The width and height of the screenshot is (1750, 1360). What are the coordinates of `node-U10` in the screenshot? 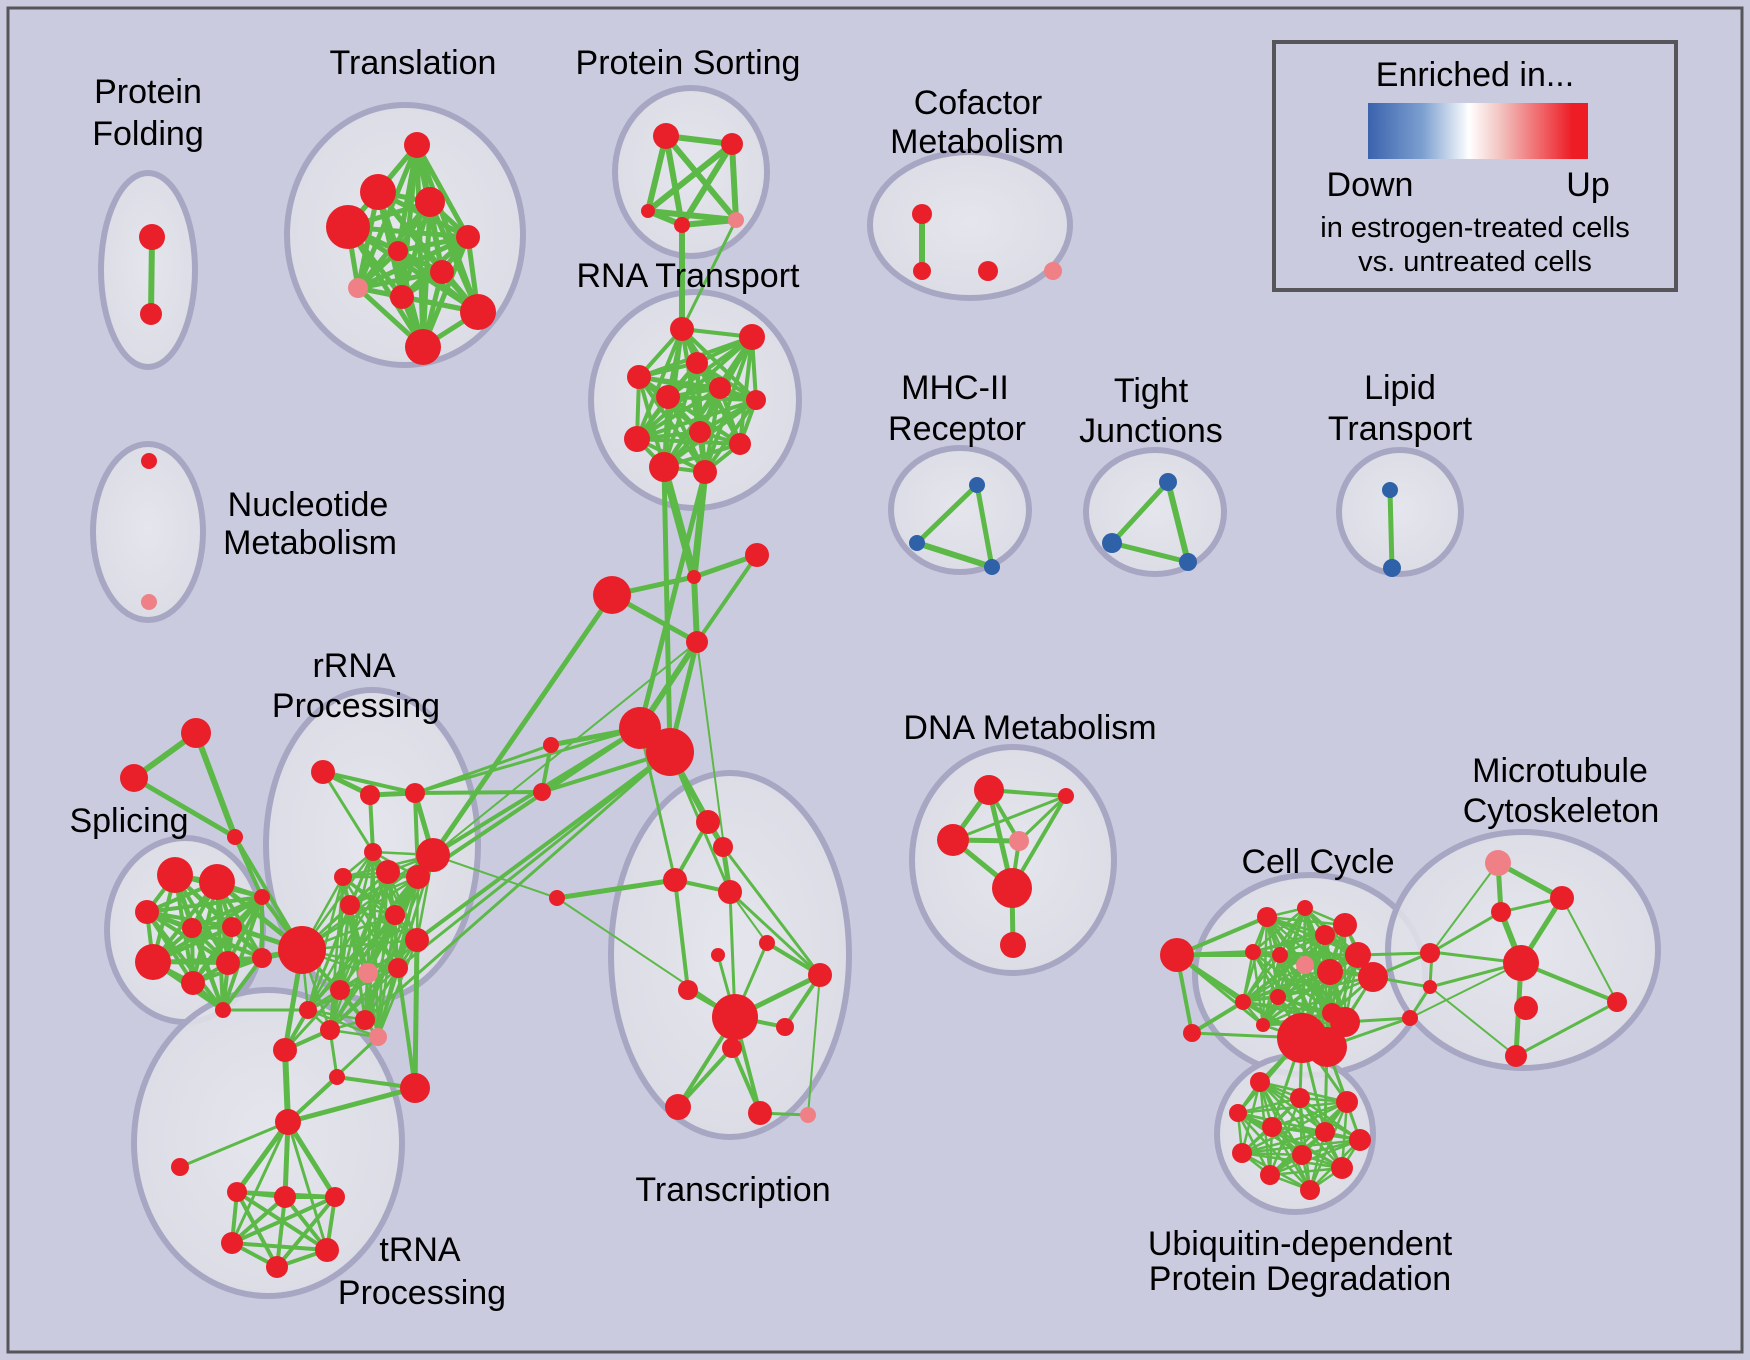 It's located at (1342, 1168).